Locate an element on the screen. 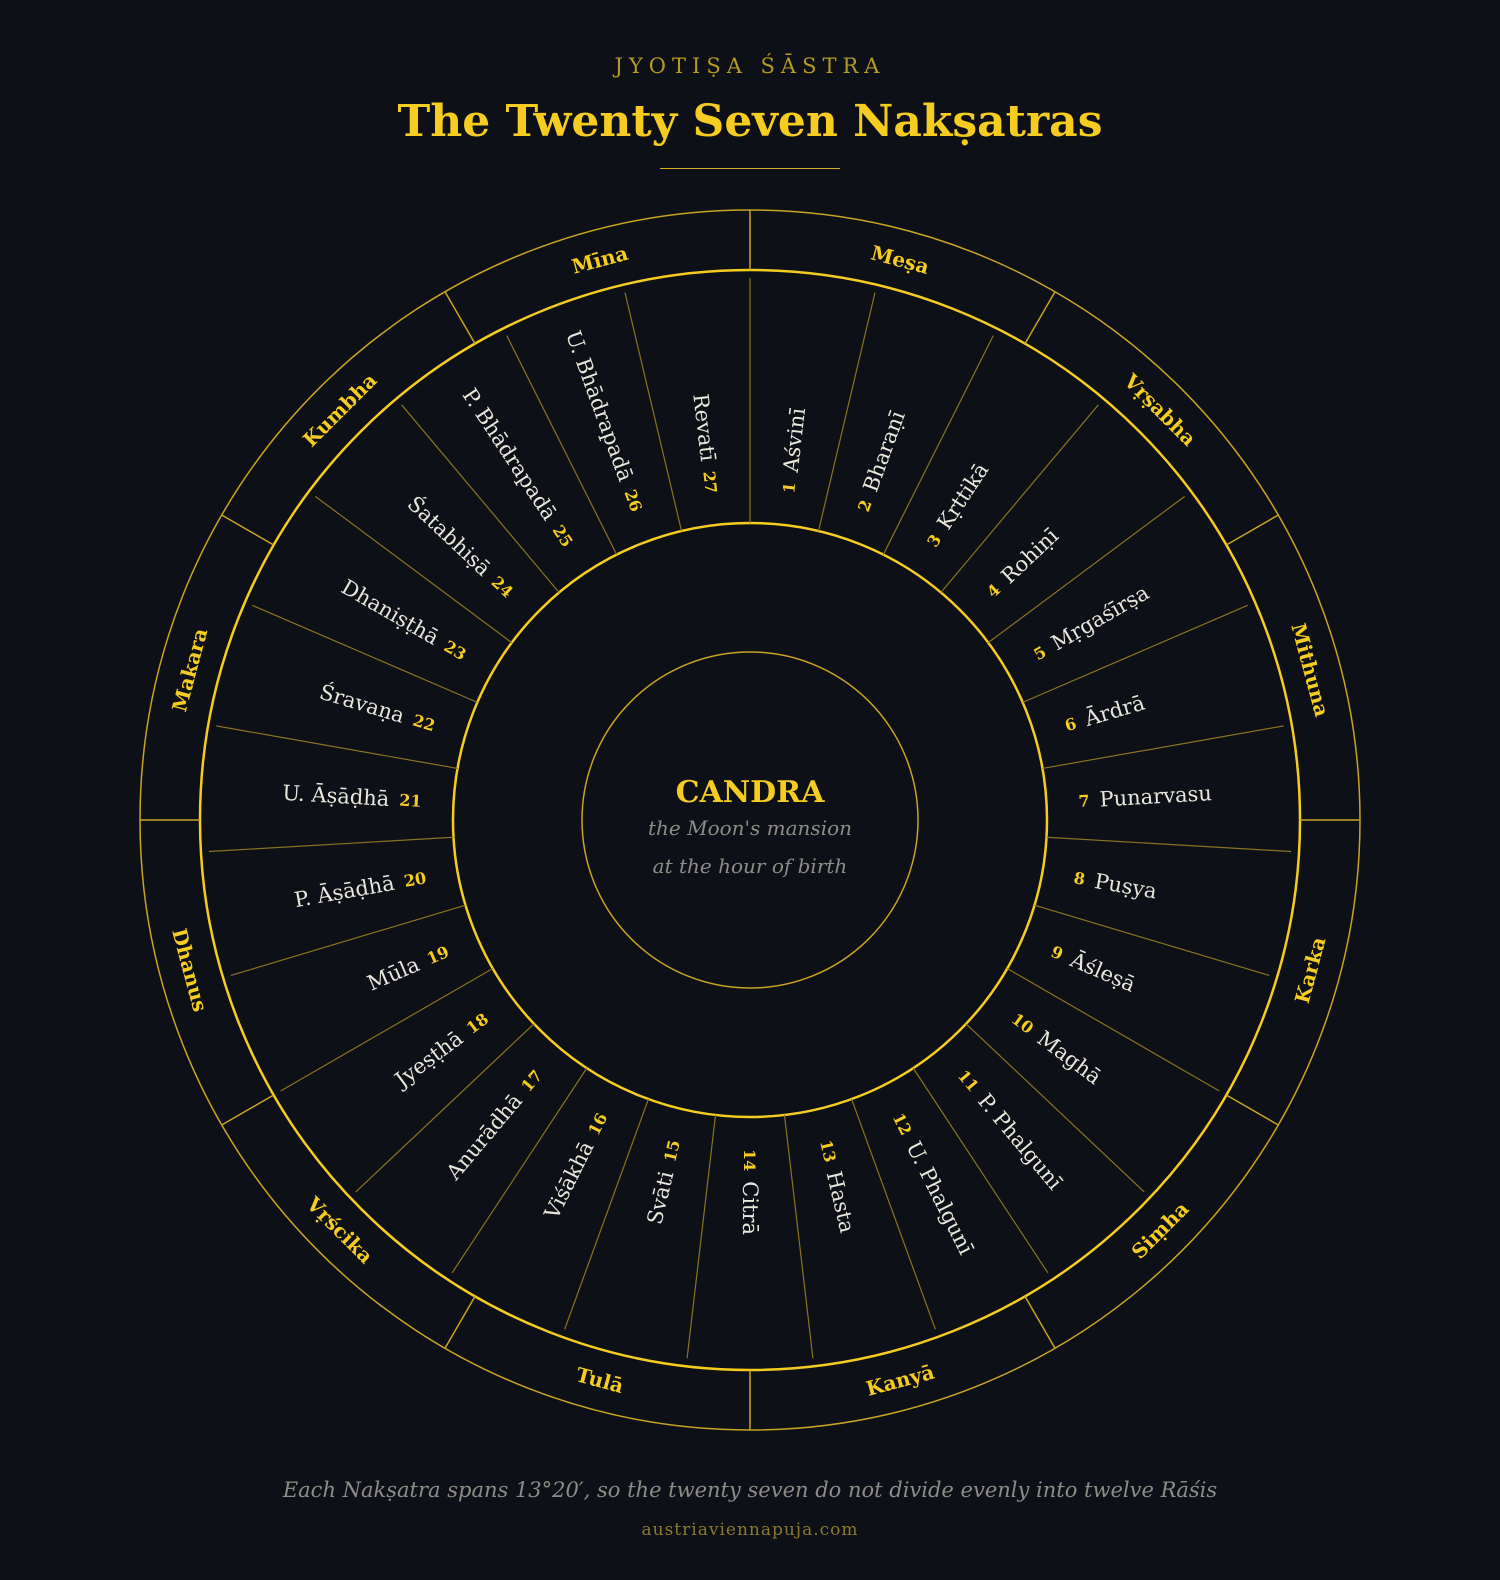 The height and width of the screenshot is (1580, 1500). nakshatra-number: 21 is located at coordinates (410, 800).